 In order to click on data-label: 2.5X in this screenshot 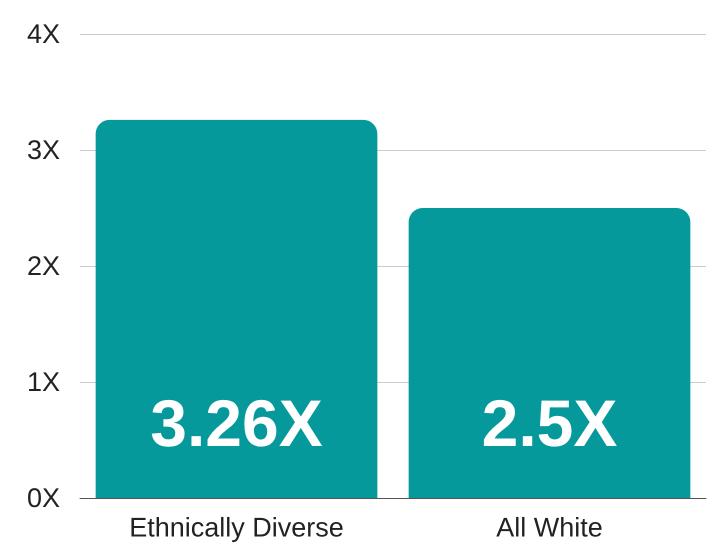, I will do `click(550, 423)`.